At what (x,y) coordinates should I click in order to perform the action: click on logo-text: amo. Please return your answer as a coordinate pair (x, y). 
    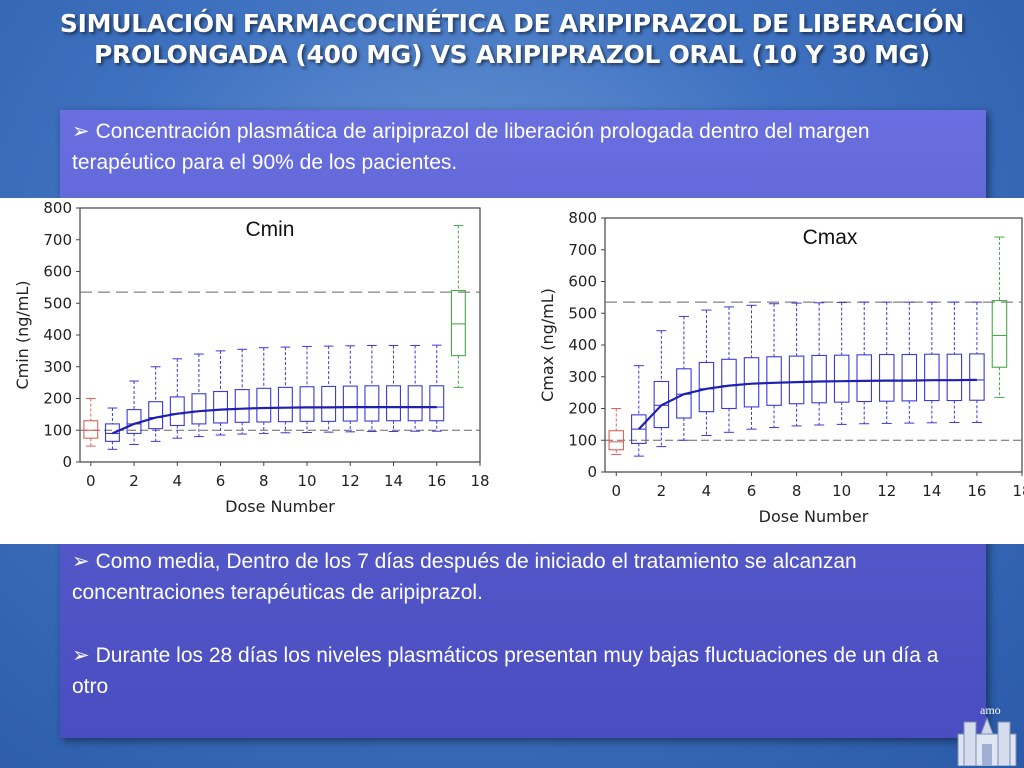
    Looking at the image, I should click on (990, 710).